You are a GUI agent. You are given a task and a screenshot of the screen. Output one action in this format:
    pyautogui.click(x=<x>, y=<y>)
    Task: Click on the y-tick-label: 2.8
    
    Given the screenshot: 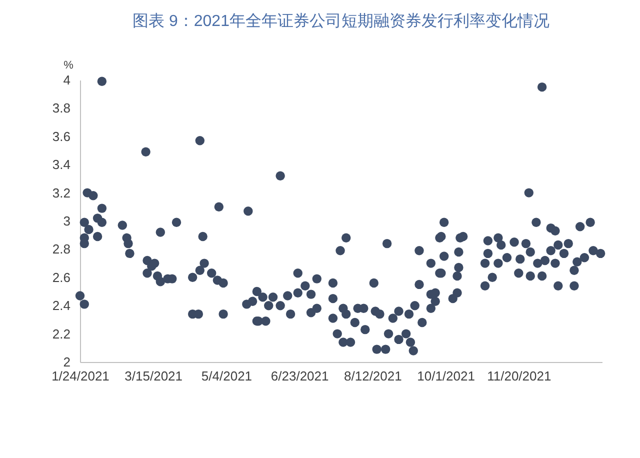 What is the action you would take?
    pyautogui.click(x=61, y=249)
    